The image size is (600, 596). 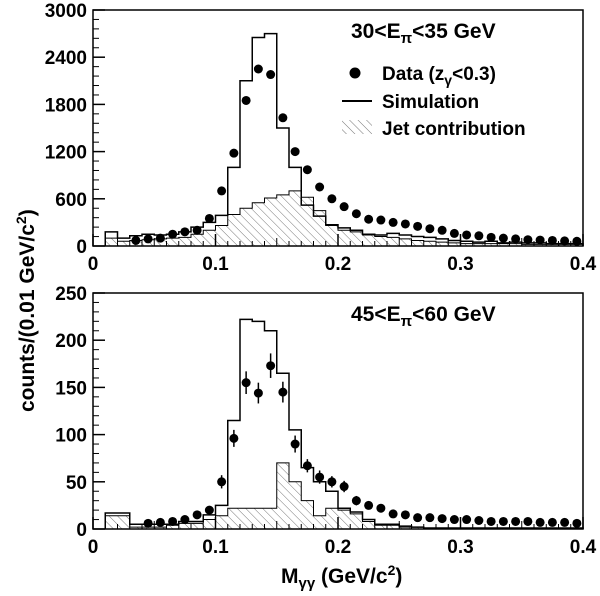 I want to click on panel-top-label-sub: π, so click(x=407, y=38).